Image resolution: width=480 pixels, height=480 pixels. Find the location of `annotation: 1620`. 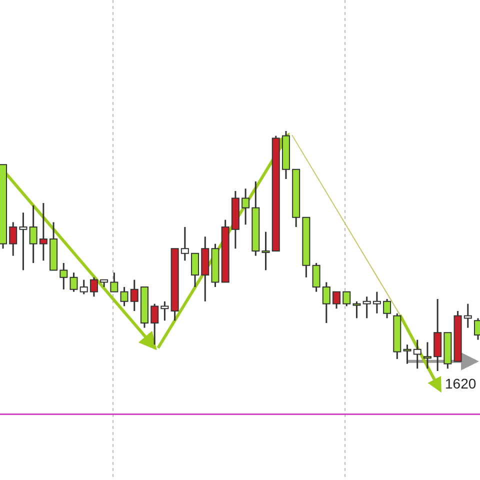

annotation: 1620 is located at coordinates (460, 383).